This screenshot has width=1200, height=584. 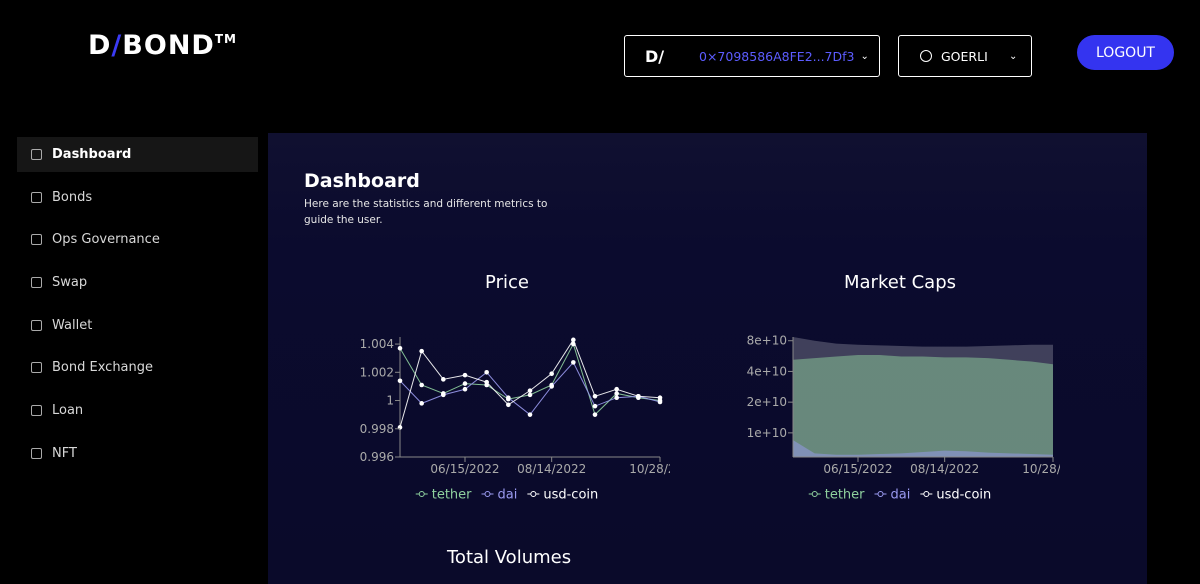 I want to click on nav-item: Dashboard, so click(x=137, y=154).